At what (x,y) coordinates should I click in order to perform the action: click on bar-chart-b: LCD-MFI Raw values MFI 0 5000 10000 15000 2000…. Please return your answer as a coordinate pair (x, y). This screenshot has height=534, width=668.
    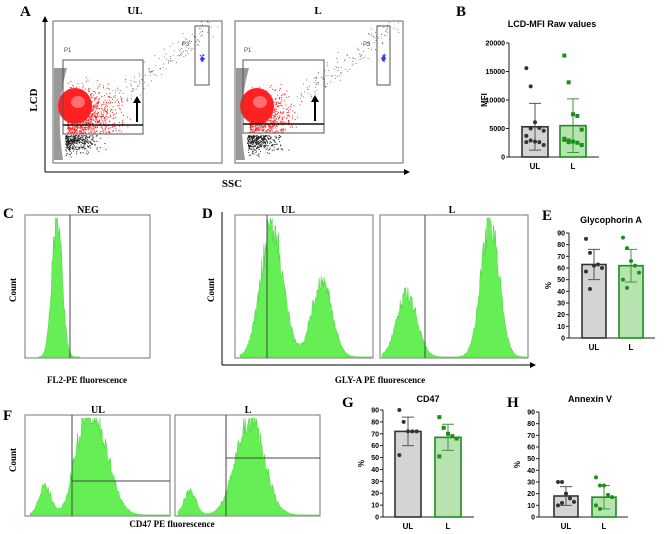
    Looking at the image, I should click on (539, 95).